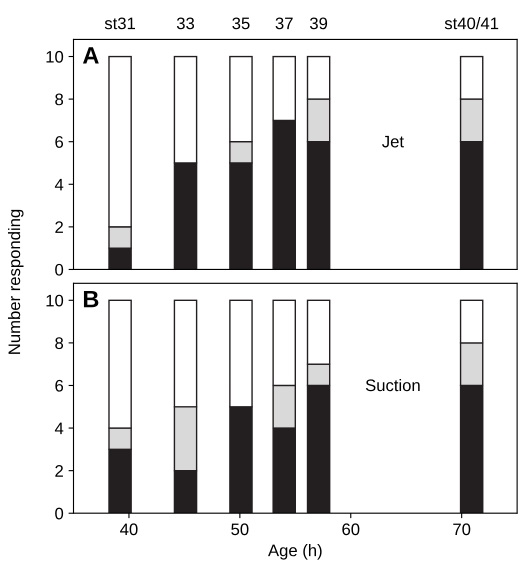 Image resolution: width=525 pixels, height=564 pixels. What do you see at coordinates (16, 282) in the screenshot?
I see `y-axis-title: Number responding` at bounding box center [16, 282].